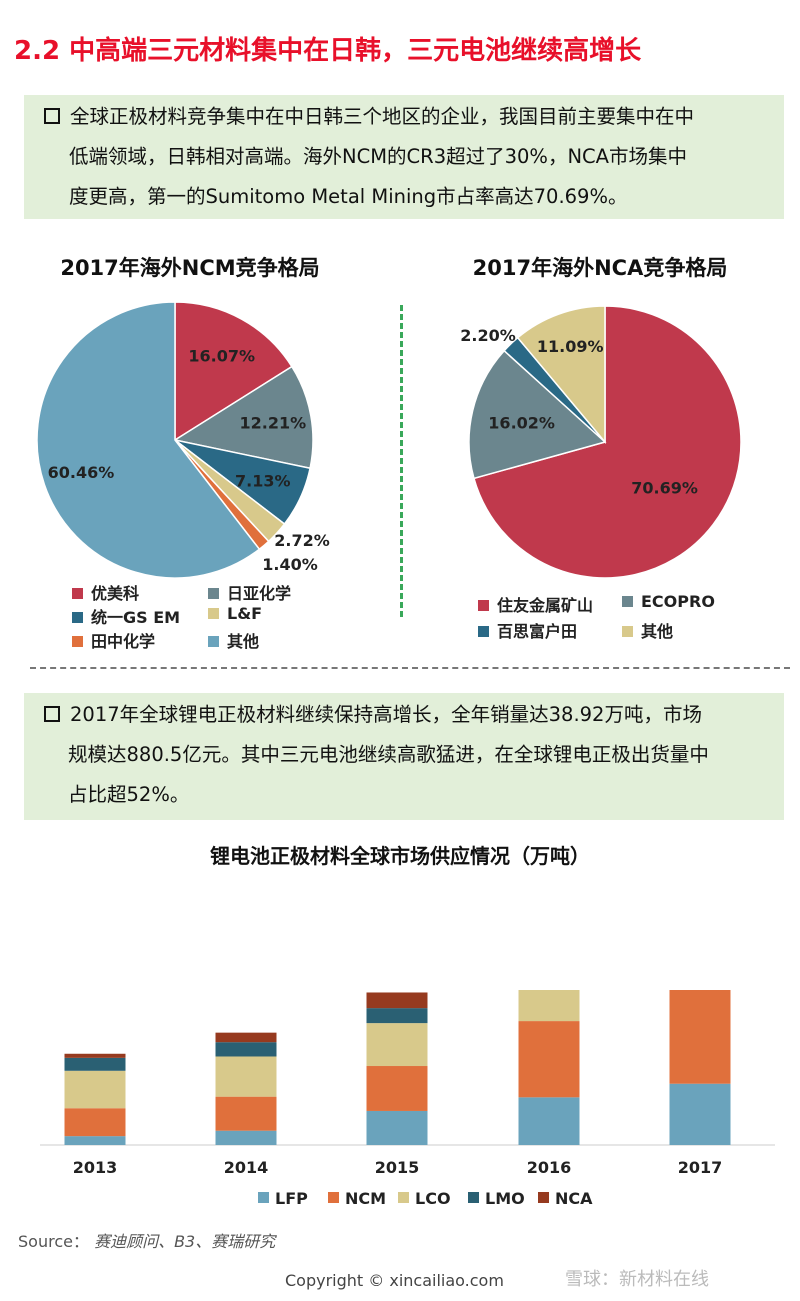  I want to click on pie-data-label: 16.07%, so click(221, 355).